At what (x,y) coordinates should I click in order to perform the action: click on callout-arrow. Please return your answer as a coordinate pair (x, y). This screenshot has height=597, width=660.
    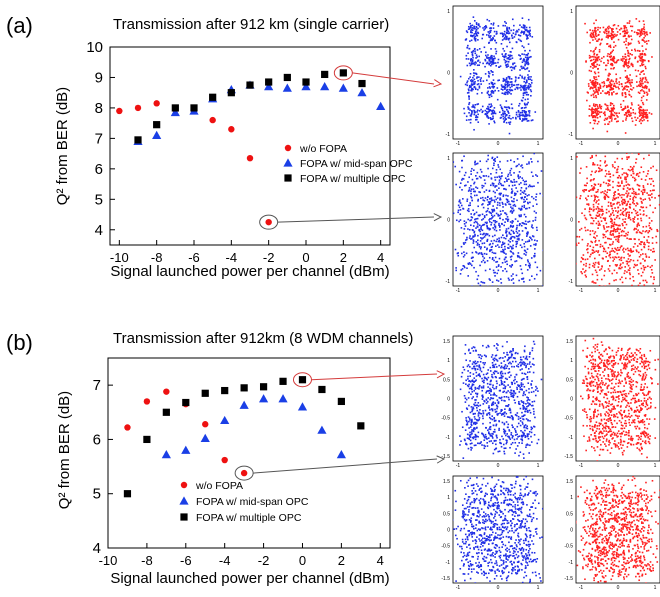
    Looking at the image, I should click on (345, 466).